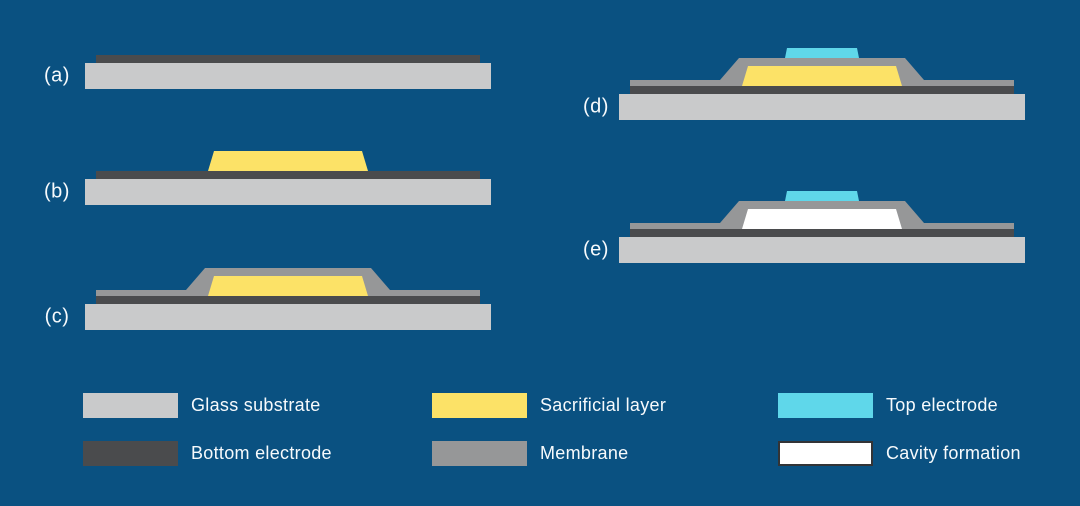 This screenshot has width=1080, height=506. What do you see at coordinates (130, 453) in the screenshot?
I see `legend-swatch-bottom-electrode` at bounding box center [130, 453].